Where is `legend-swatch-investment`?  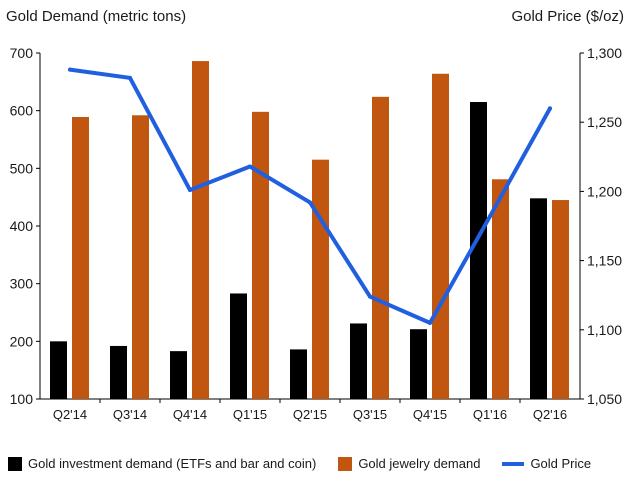 legend-swatch-investment is located at coordinates (15, 463).